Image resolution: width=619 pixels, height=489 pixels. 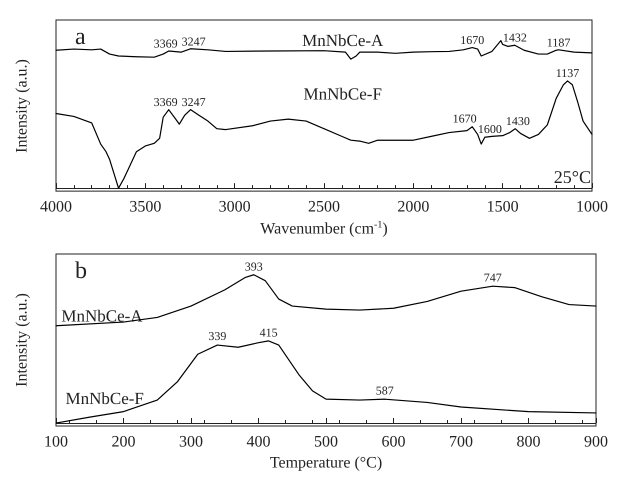 I want to click on x-axis-title: Temperature (°C), so click(x=326, y=463).